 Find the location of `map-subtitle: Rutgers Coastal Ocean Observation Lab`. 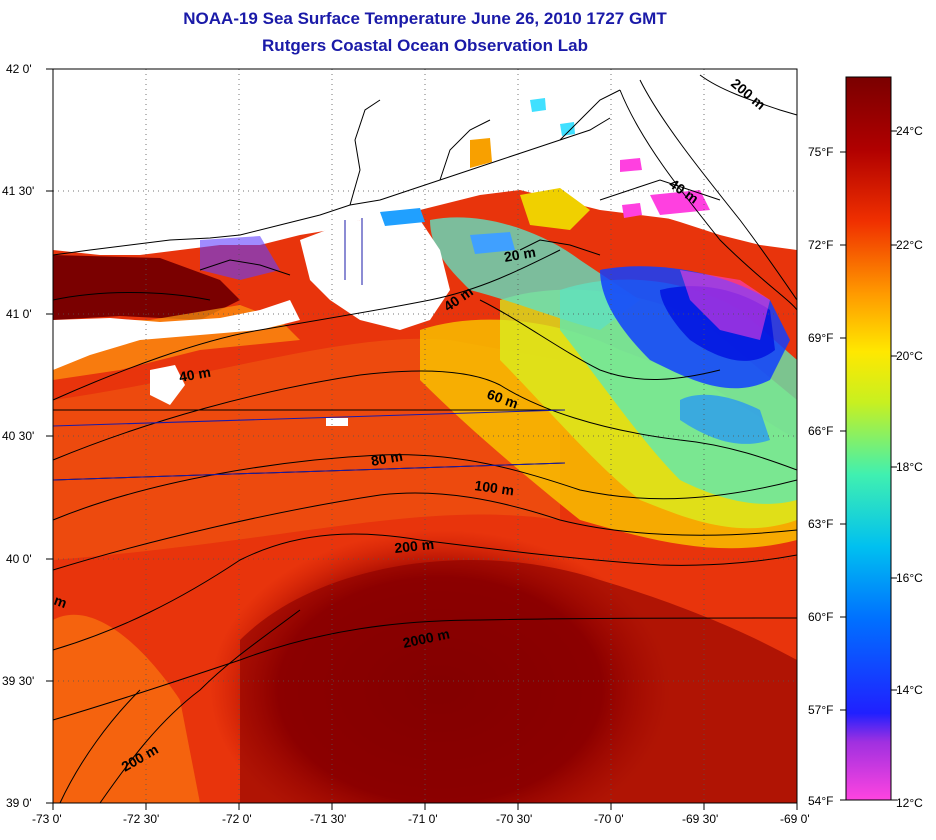

map-subtitle: Rutgers Coastal Ocean Observation Lab is located at coordinates (425, 45).